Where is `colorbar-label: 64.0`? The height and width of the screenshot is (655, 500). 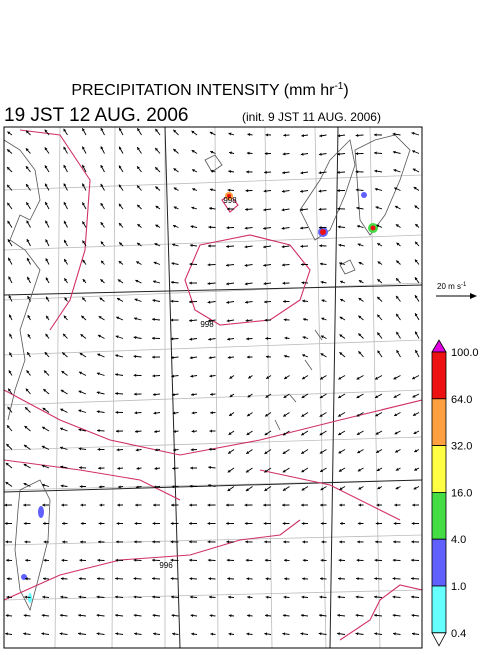 colorbar-label: 64.0 is located at coordinates (461, 400).